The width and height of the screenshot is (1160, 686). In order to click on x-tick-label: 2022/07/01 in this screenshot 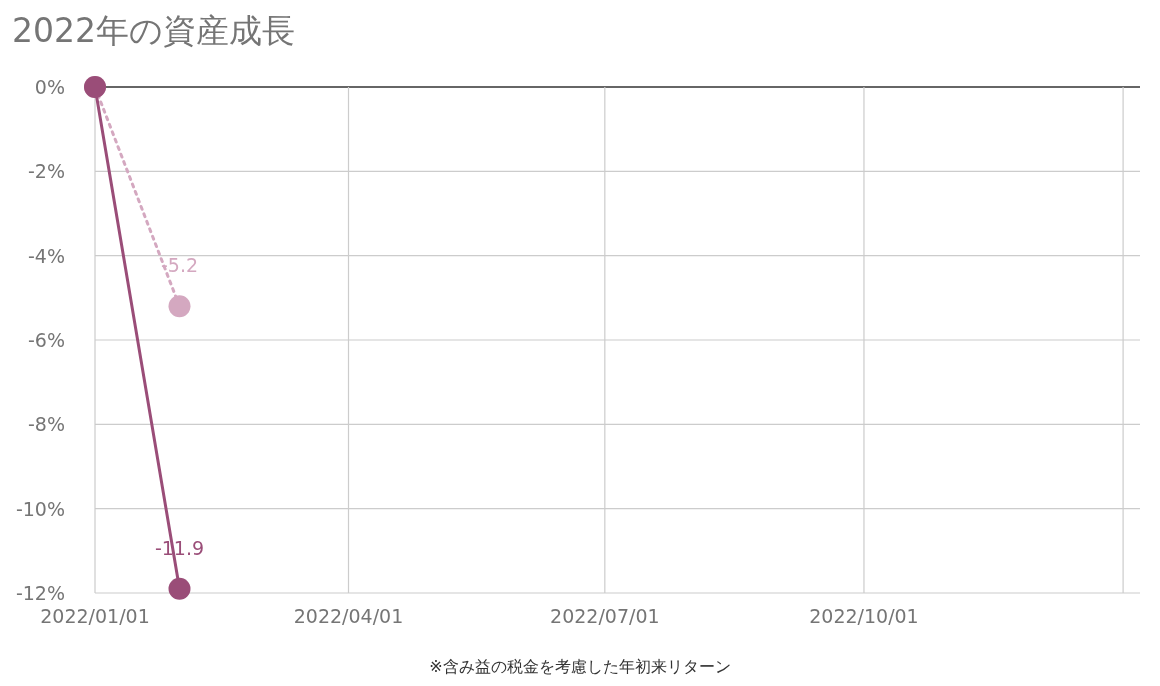, I will do `click(605, 616)`.